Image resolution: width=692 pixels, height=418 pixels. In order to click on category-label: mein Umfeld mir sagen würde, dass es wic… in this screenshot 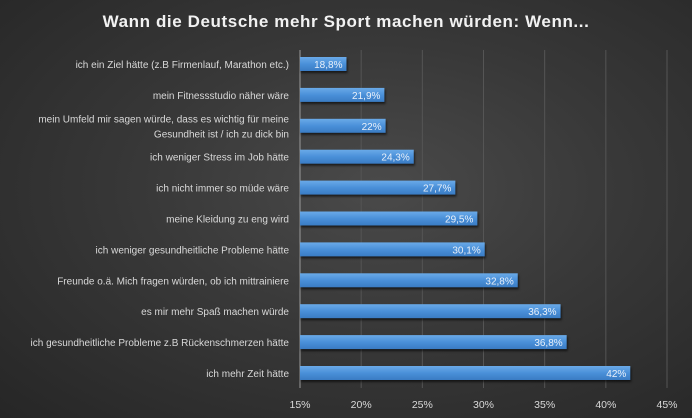, I will do `click(163, 119)`.